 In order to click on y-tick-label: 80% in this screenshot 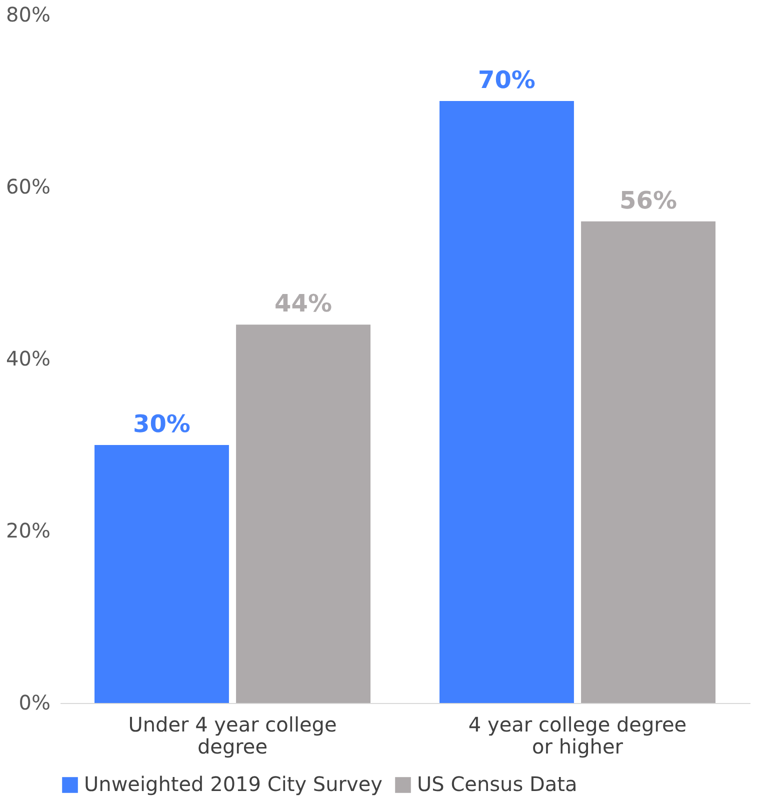, I will do `click(28, 14)`.